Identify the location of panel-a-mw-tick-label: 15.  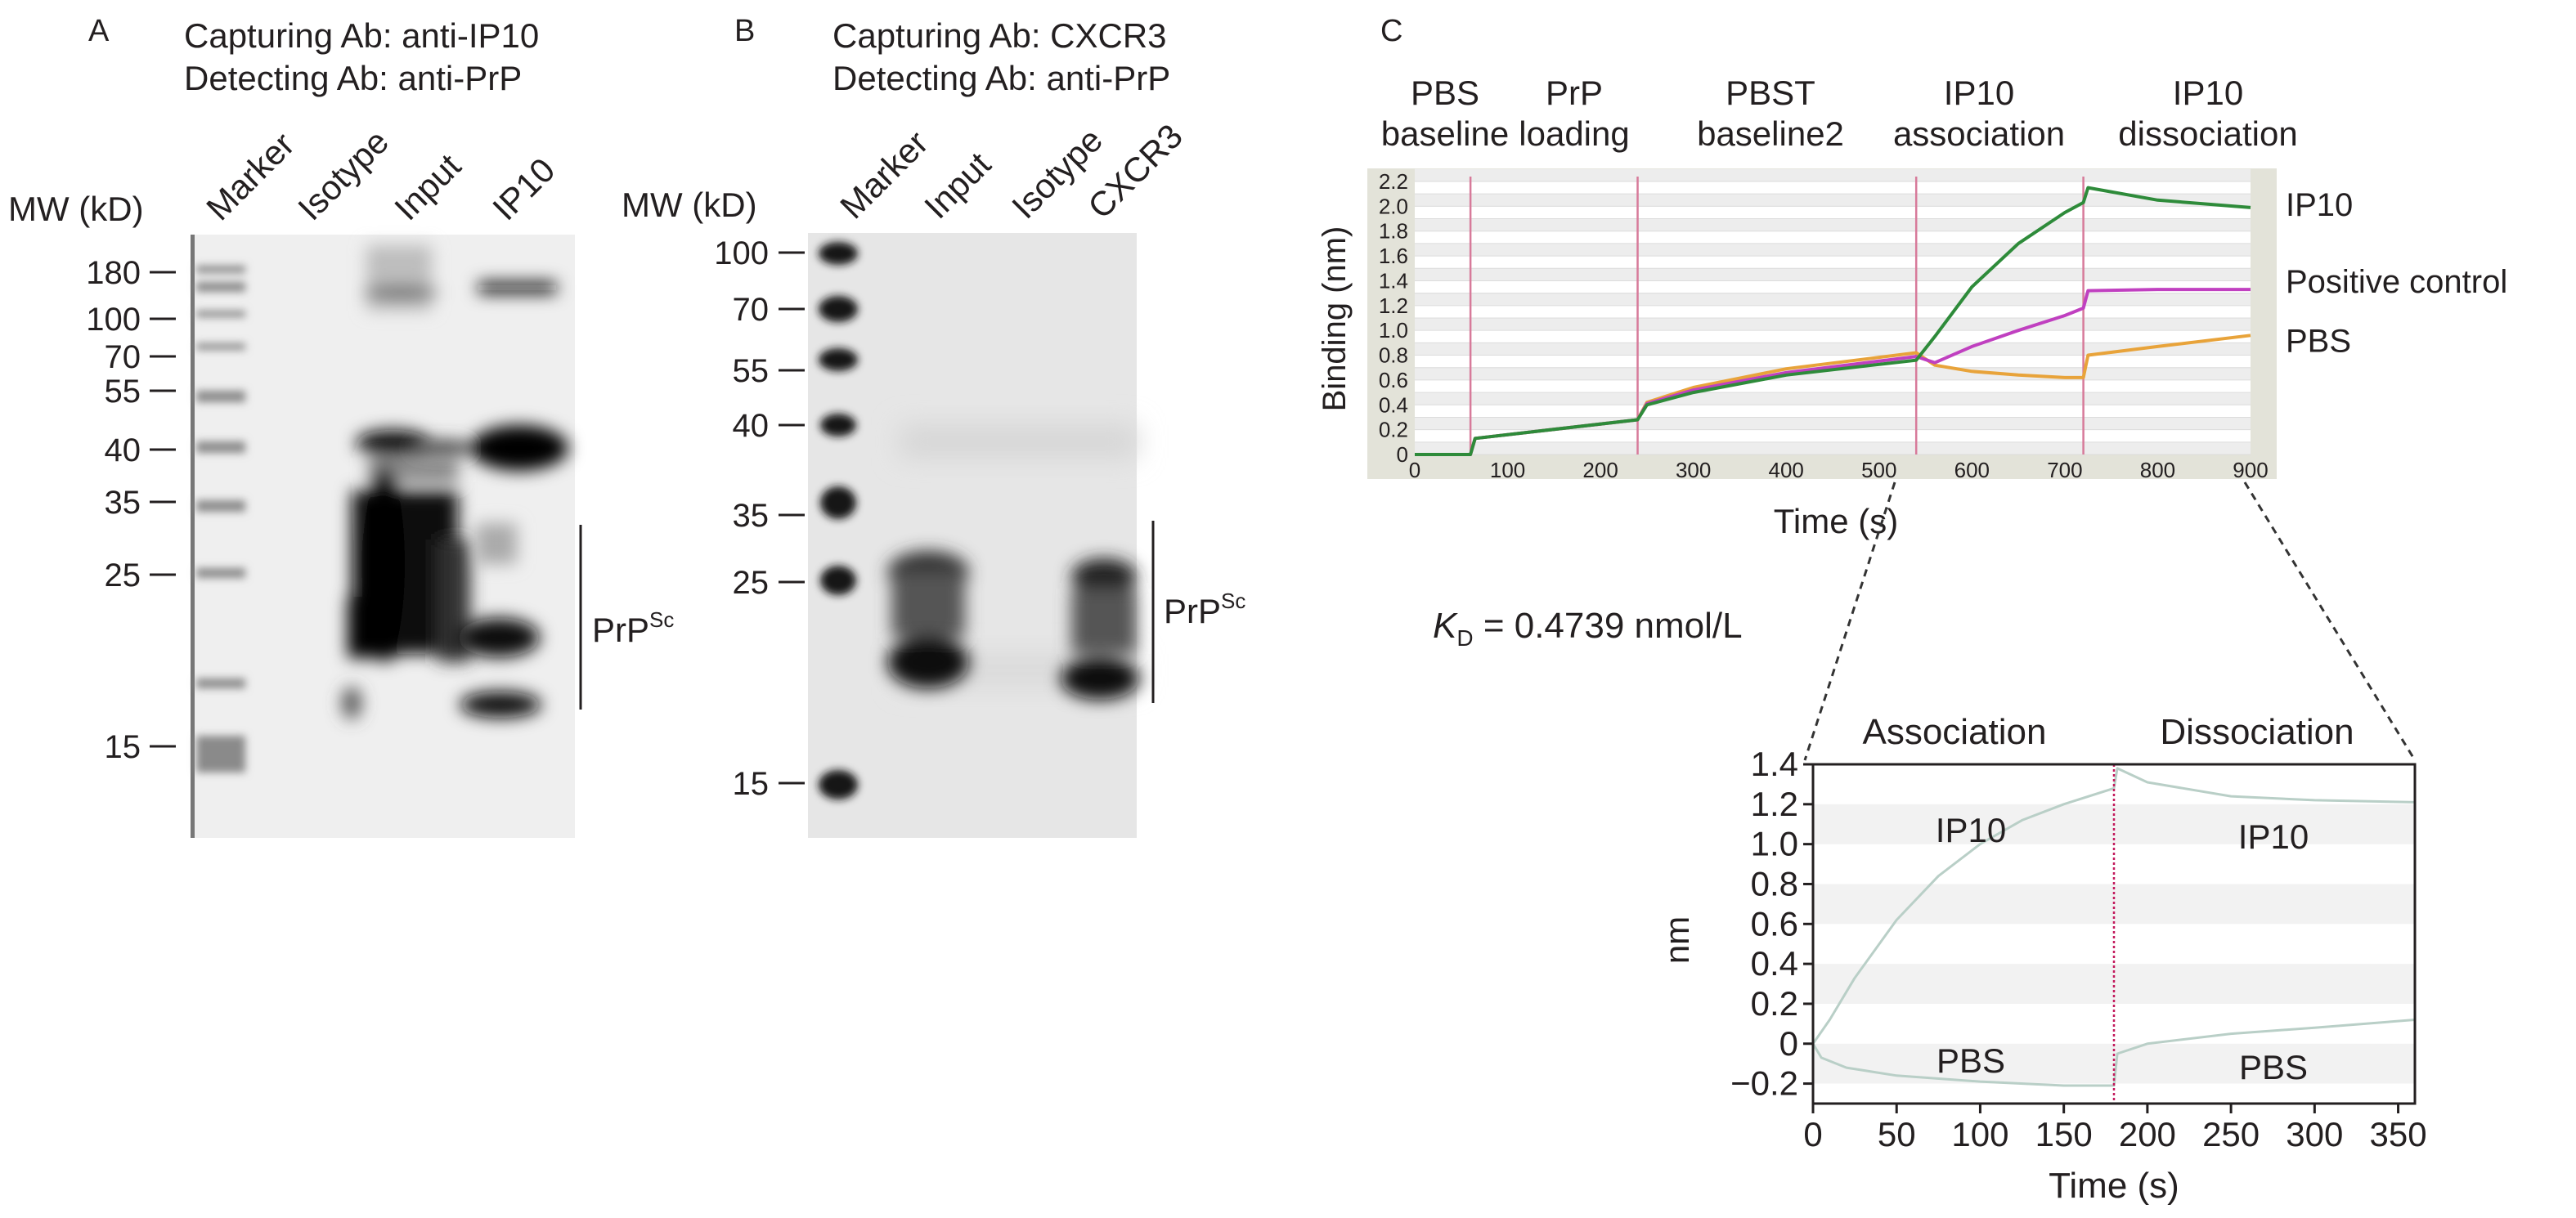
(123, 747).